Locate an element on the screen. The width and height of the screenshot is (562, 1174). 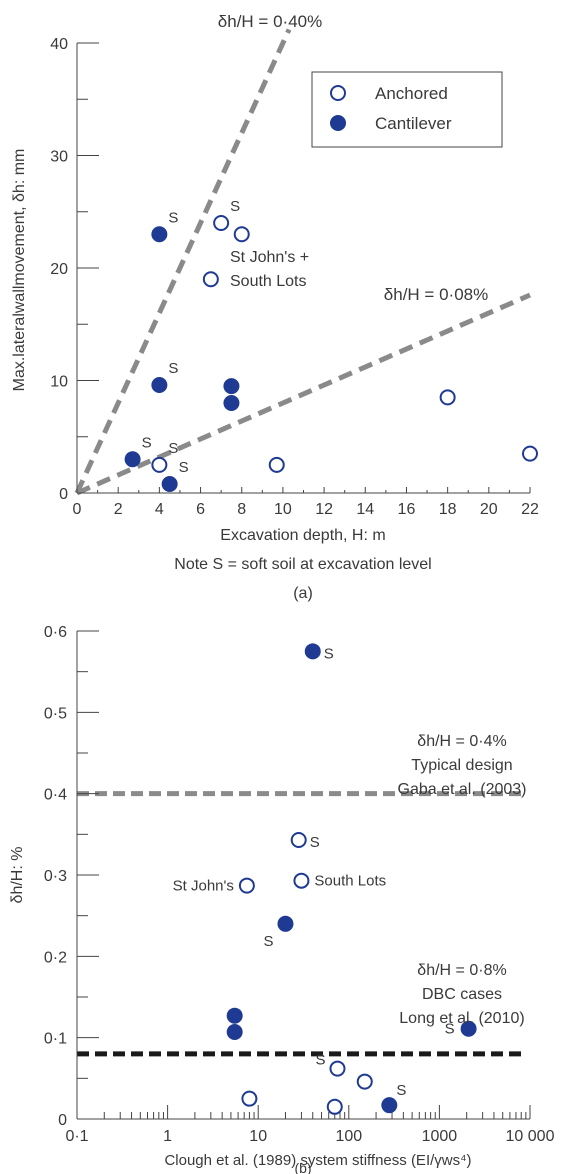
point-label: South Lots is located at coordinates (350, 881).